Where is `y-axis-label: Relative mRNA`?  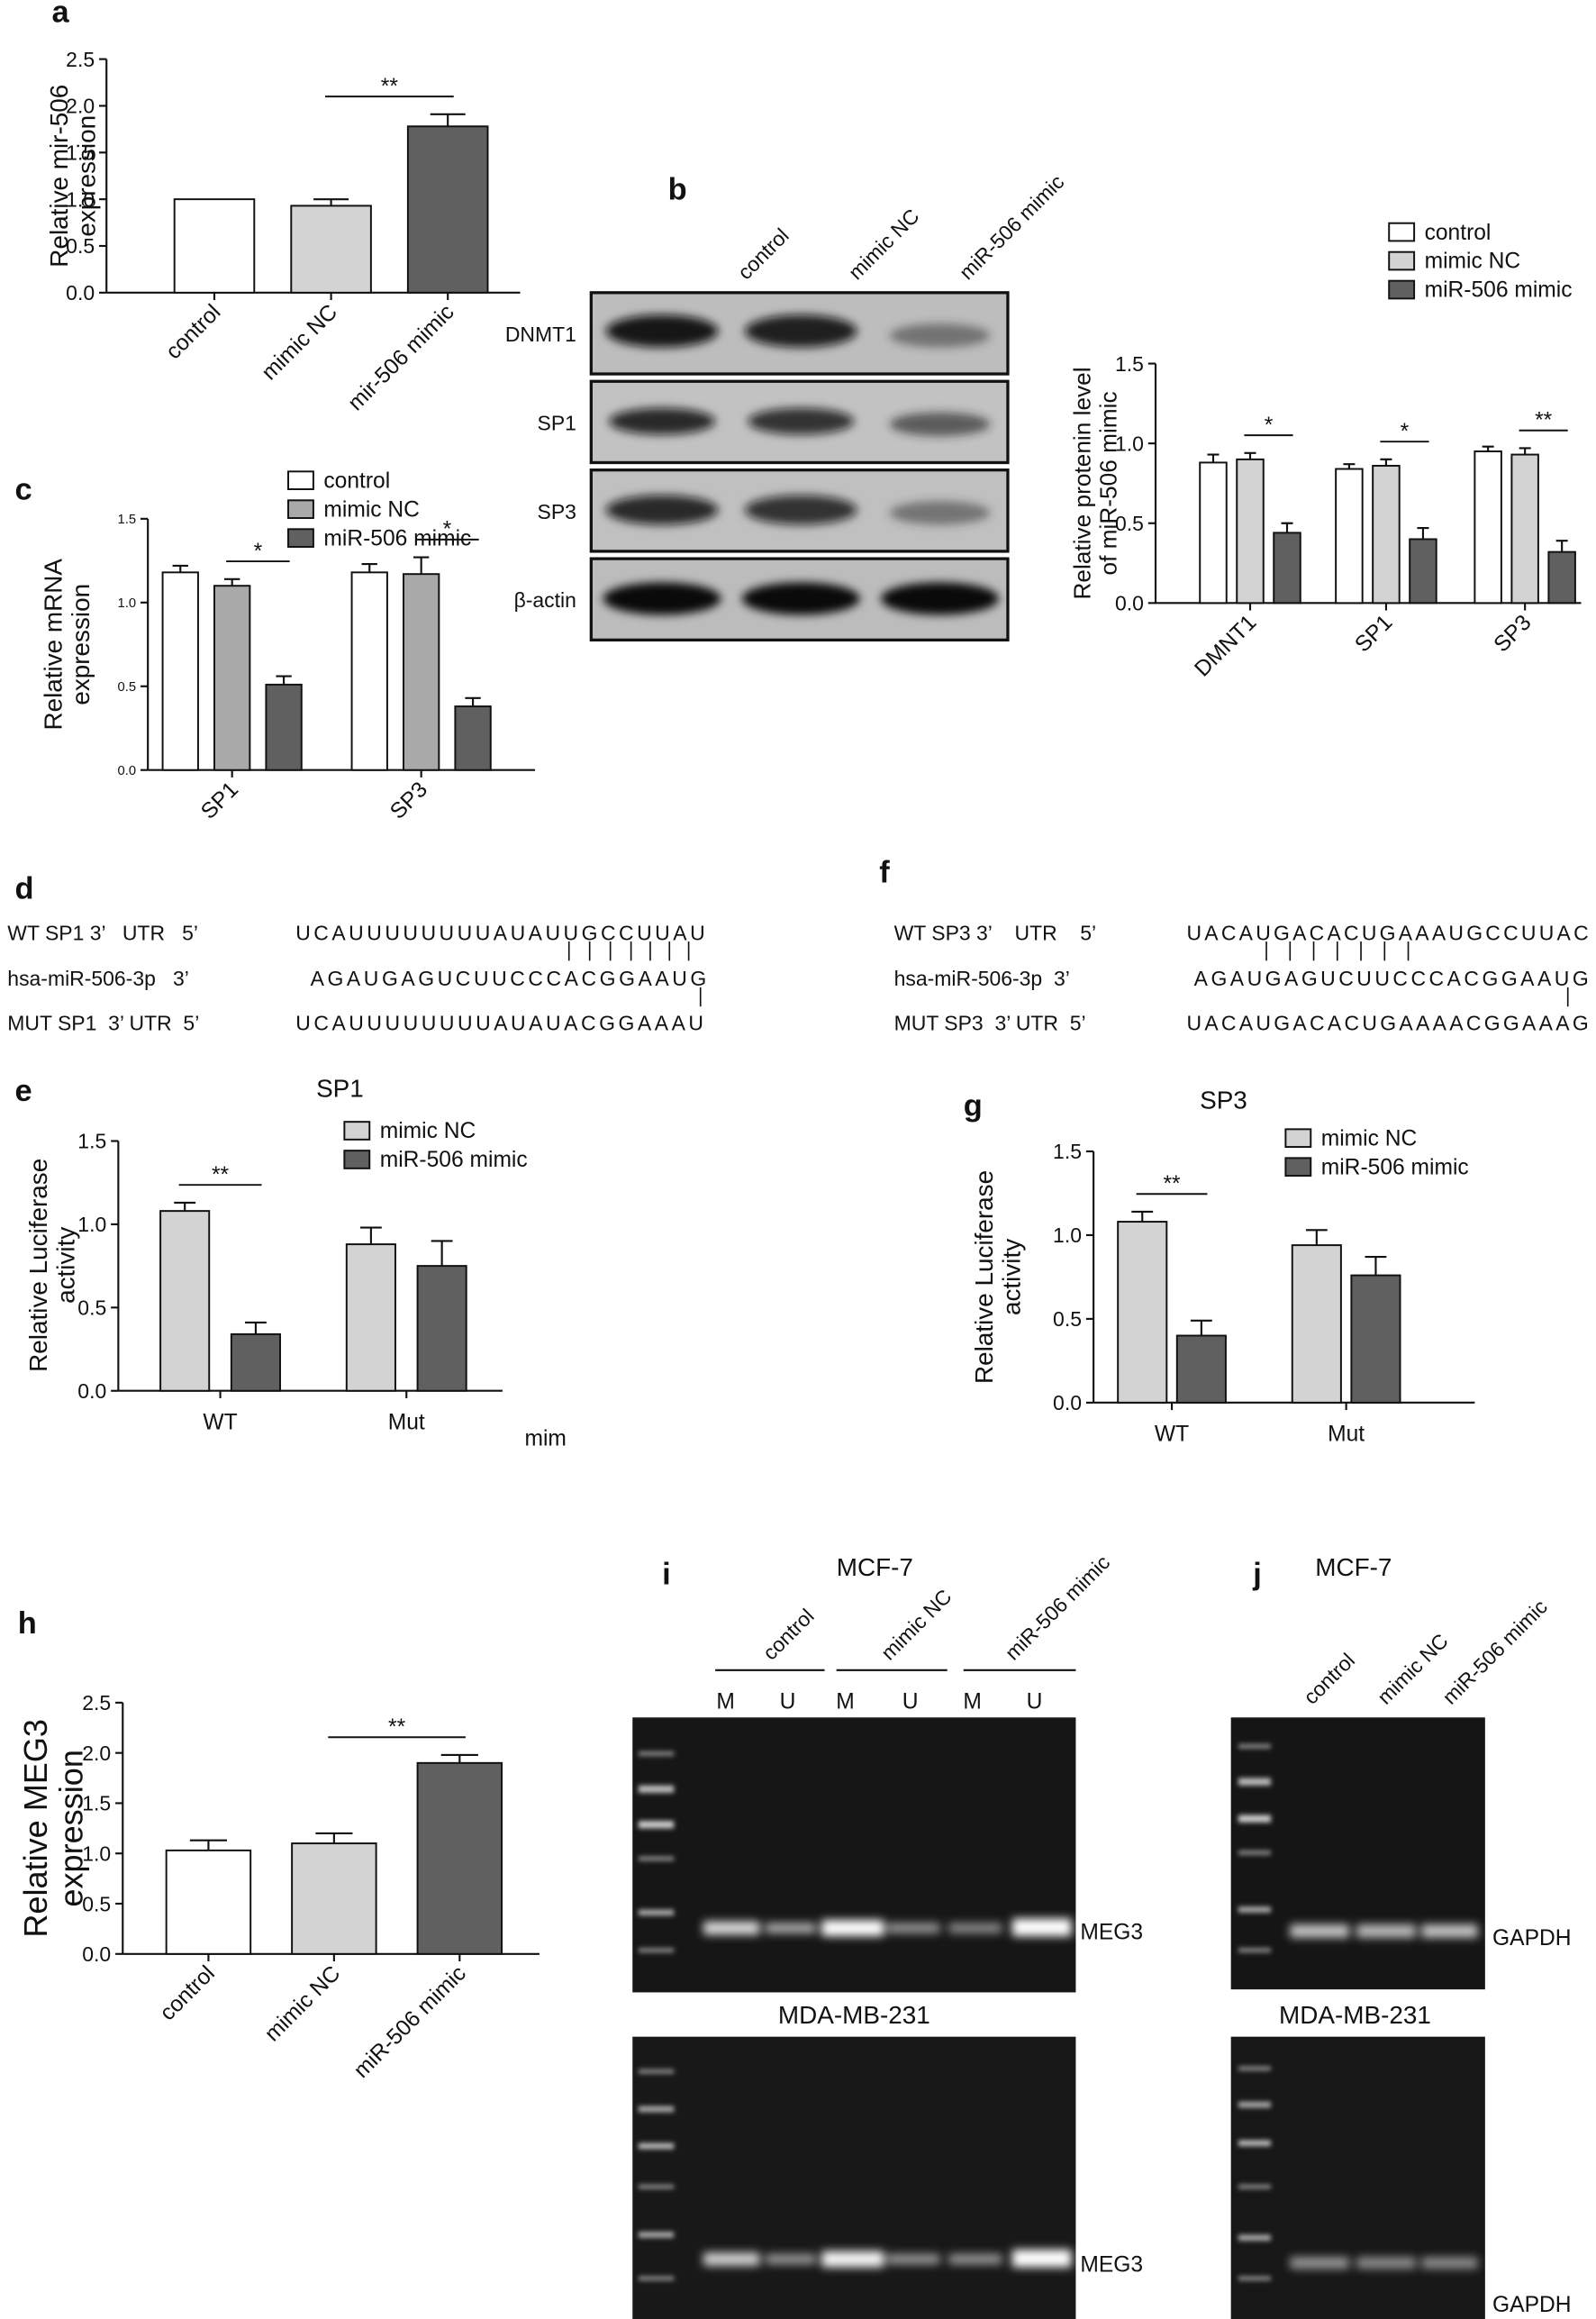 y-axis-label: Relative mRNA is located at coordinates (53, 645).